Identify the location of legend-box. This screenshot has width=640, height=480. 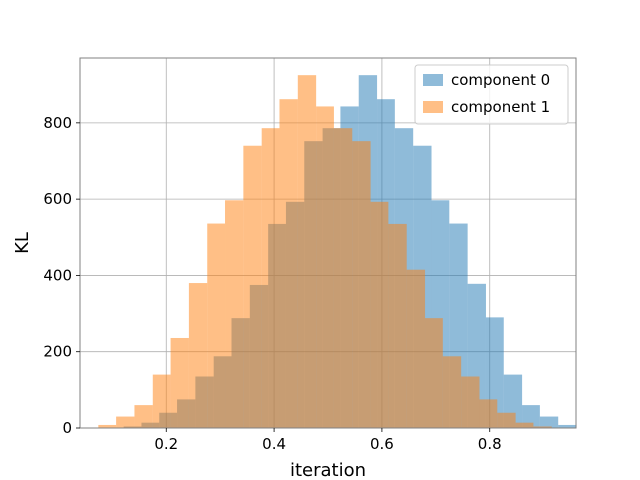
(491, 94).